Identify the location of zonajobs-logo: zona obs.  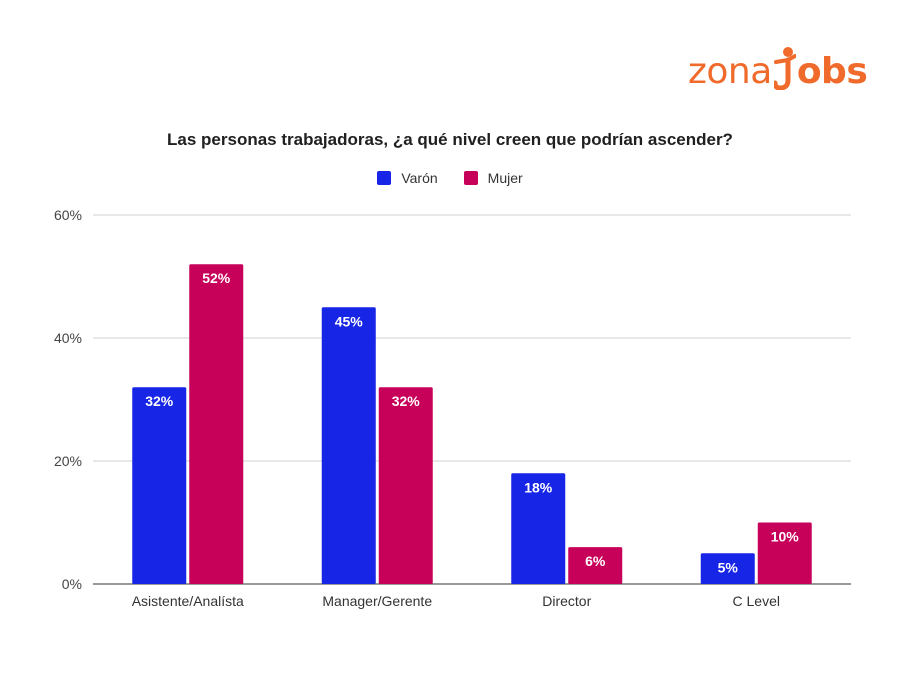
(778, 61).